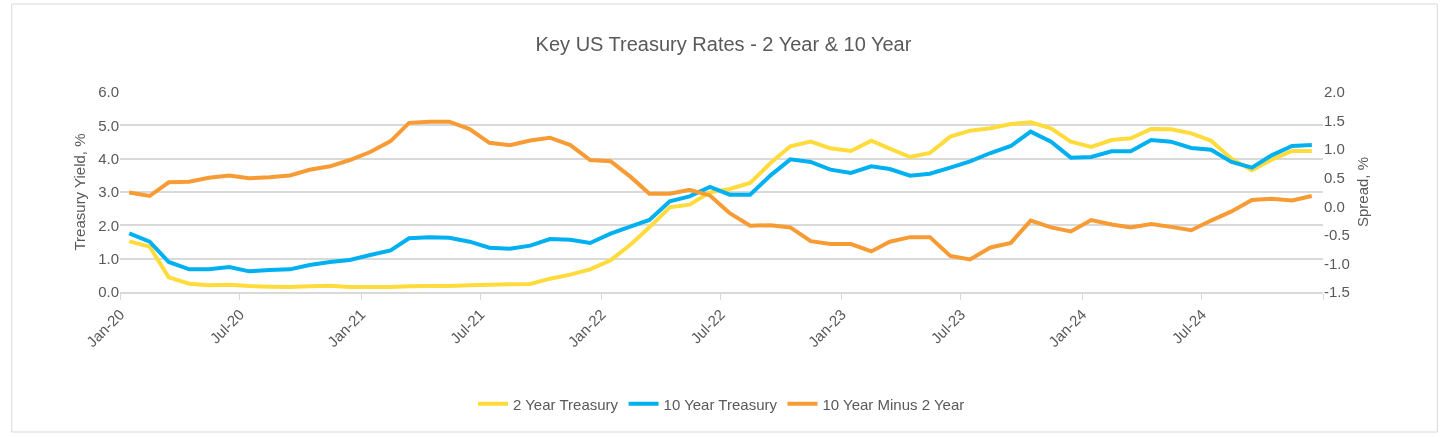  What do you see at coordinates (893, 404) in the screenshot?
I see `legend-label: 10 Year Minus 2 Year` at bounding box center [893, 404].